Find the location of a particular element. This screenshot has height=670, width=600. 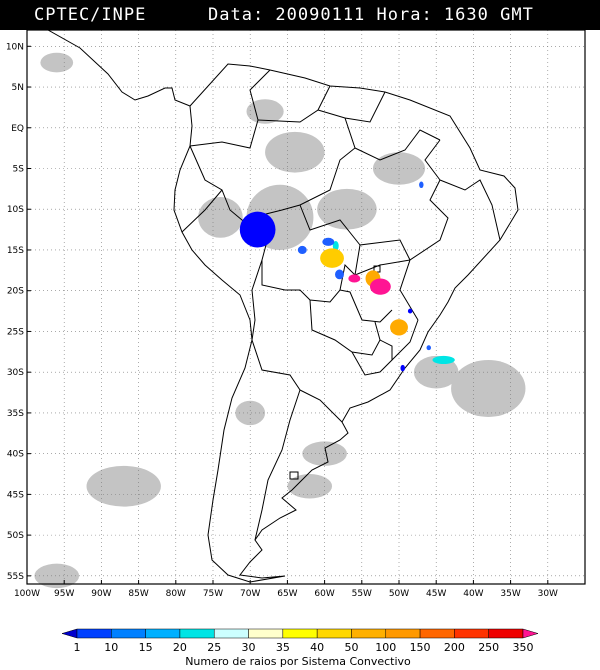

legend-label: 10 is located at coordinates (111, 647).